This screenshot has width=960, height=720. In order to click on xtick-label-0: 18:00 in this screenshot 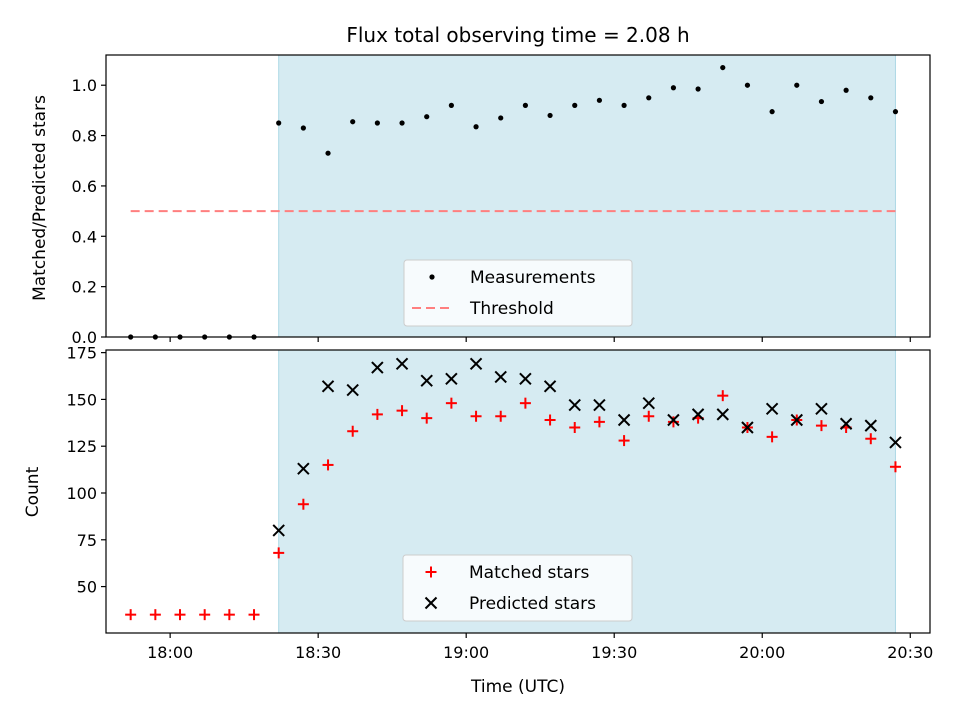, I will do `click(170, 652)`.